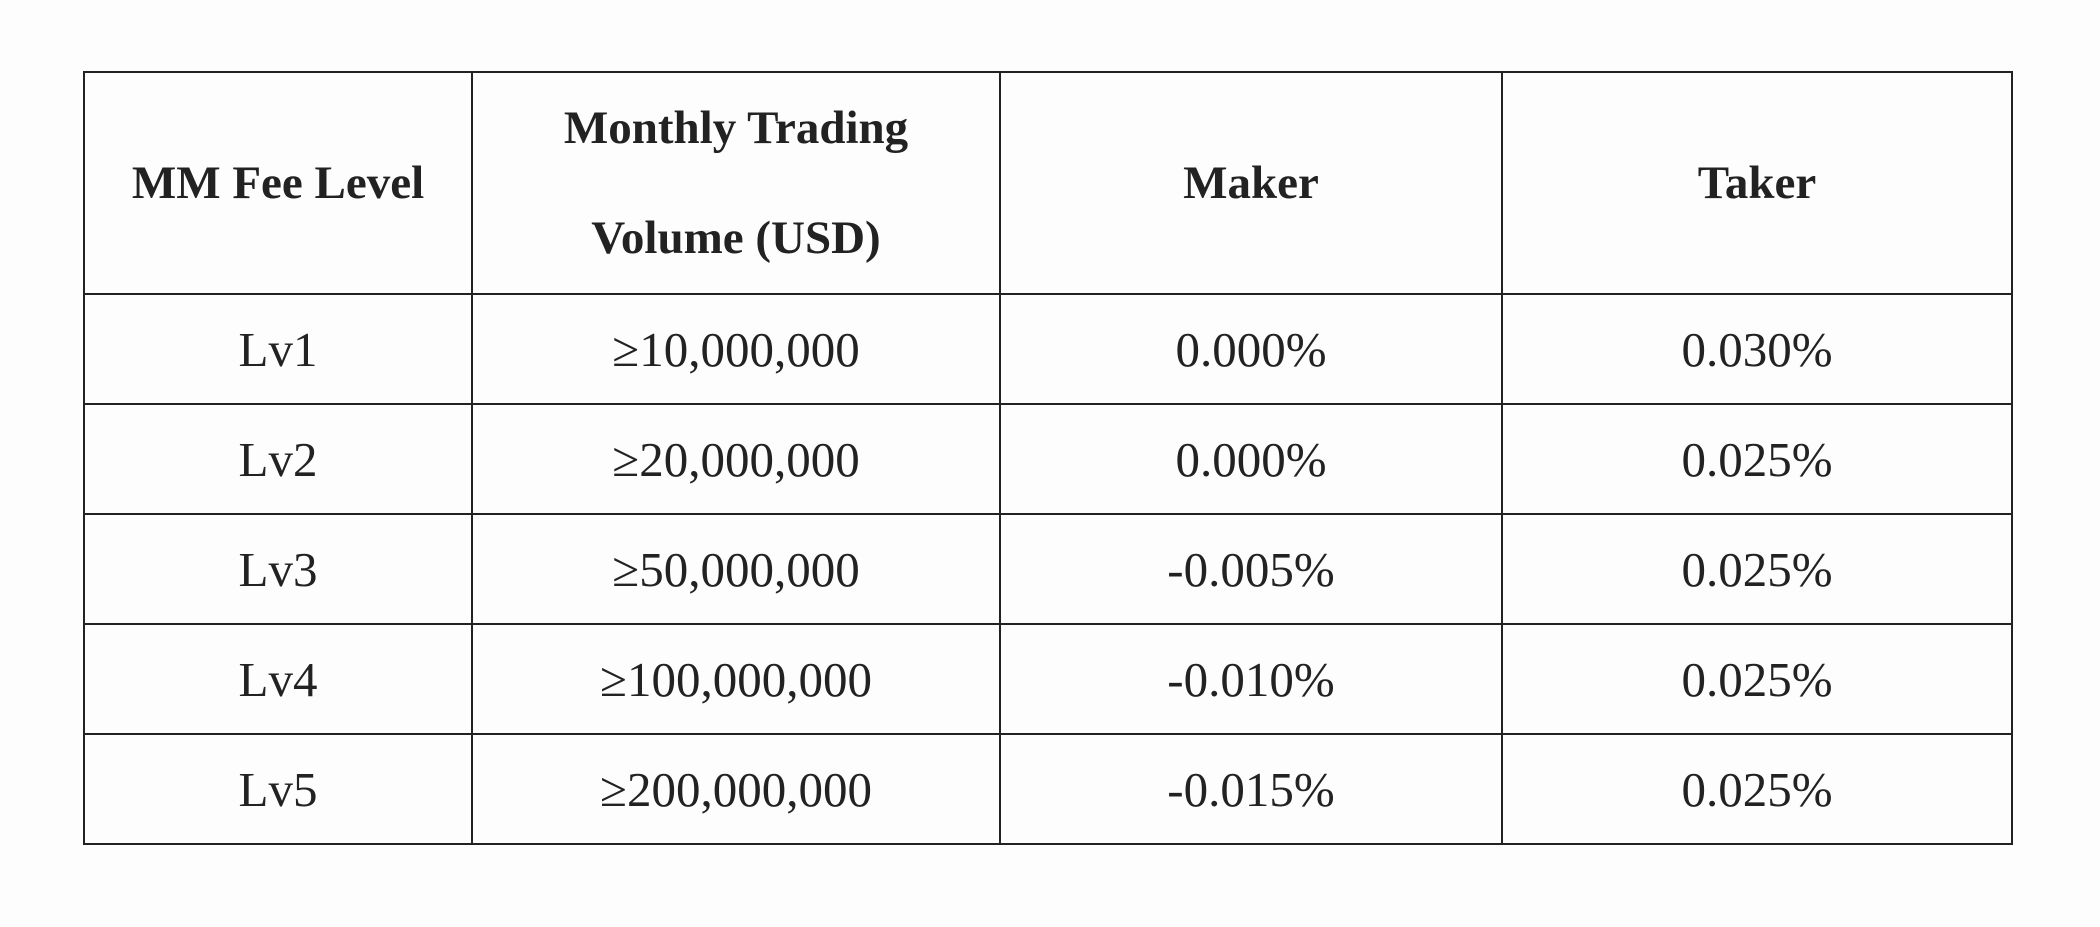 This screenshot has width=2100, height=927. I want to click on table-cell: ≥200,000,000, so click(736, 789).